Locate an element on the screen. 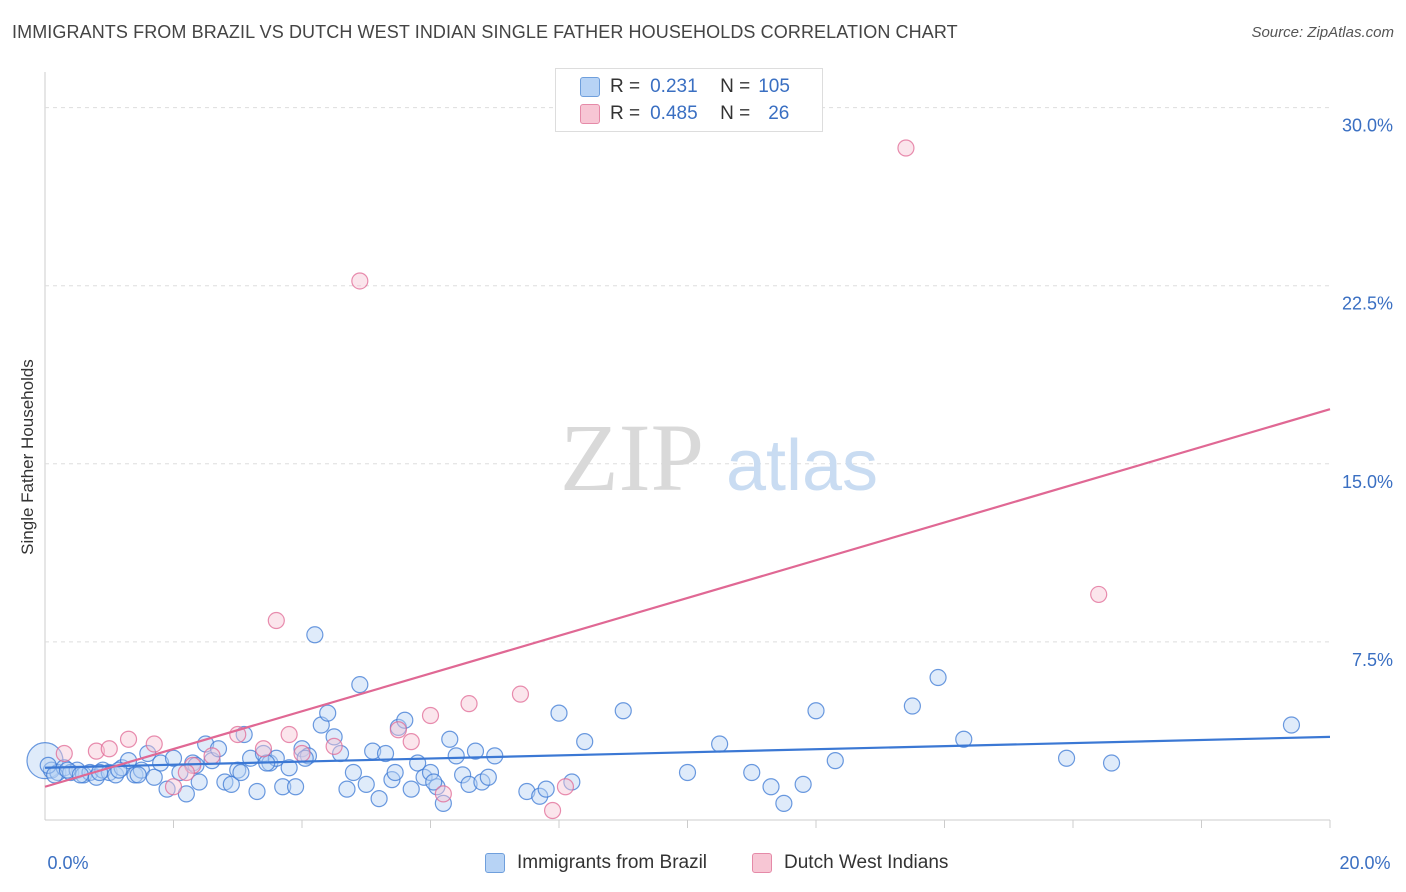 This screenshot has width=1406, height=892. x-tick-label-max: 20.0% is located at coordinates (1364, 863).